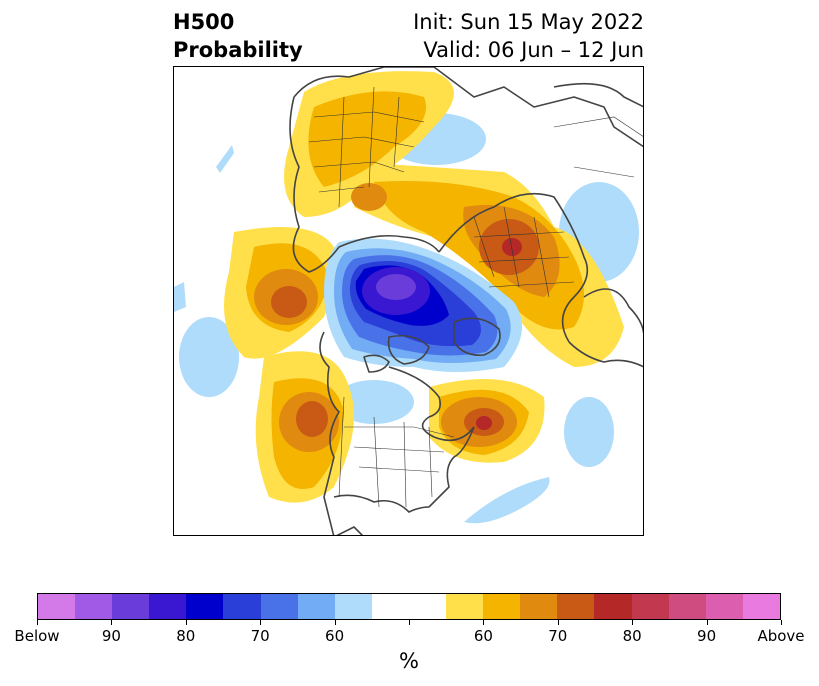 This screenshot has width=819, height=686. Describe the element at coordinates (533, 50) in the screenshot. I see `valid-range: Valid: 06 Jun – 12 Jun` at that location.